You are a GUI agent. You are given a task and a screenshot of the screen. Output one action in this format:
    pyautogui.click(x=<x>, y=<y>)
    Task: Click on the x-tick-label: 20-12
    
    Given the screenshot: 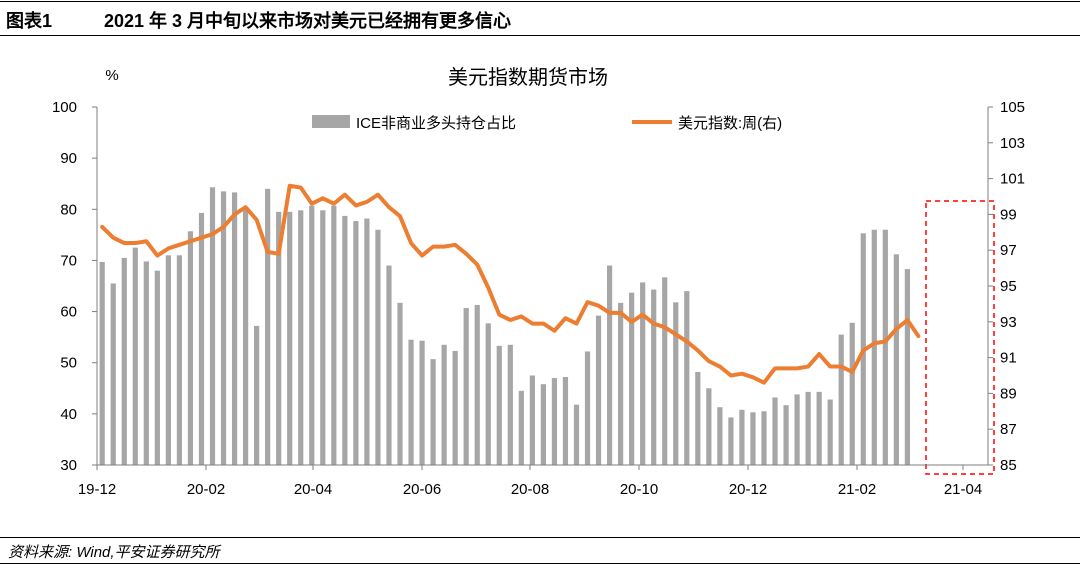 What is the action you would take?
    pyautogui.click(x=748, y=489)
    